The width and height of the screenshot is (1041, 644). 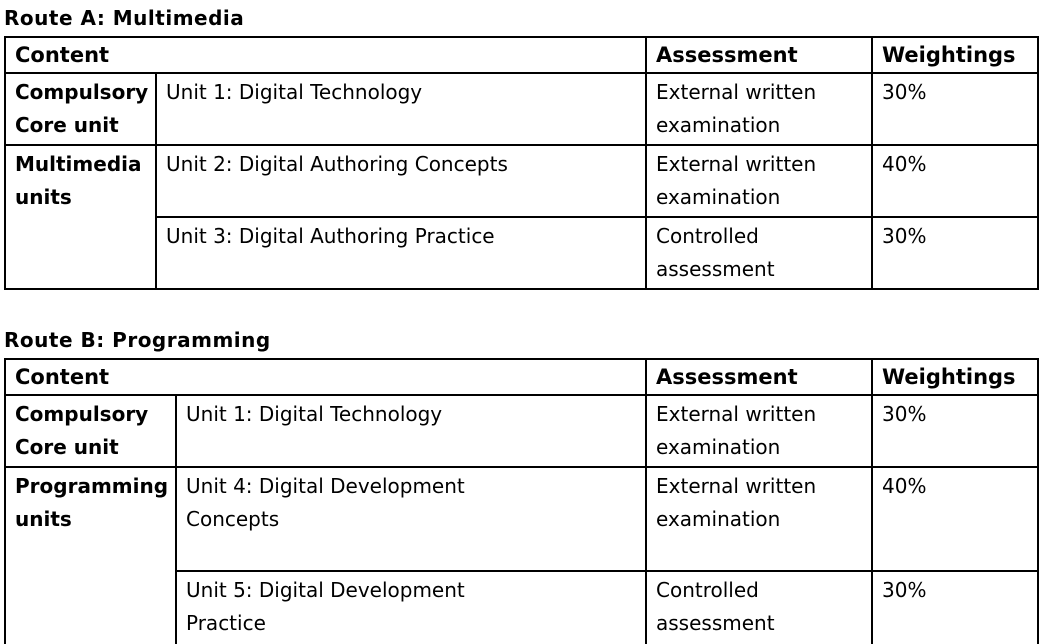 I want to click on unit-cell: Unit 4: Digital Development Concepts, so click(x=411, y=519).